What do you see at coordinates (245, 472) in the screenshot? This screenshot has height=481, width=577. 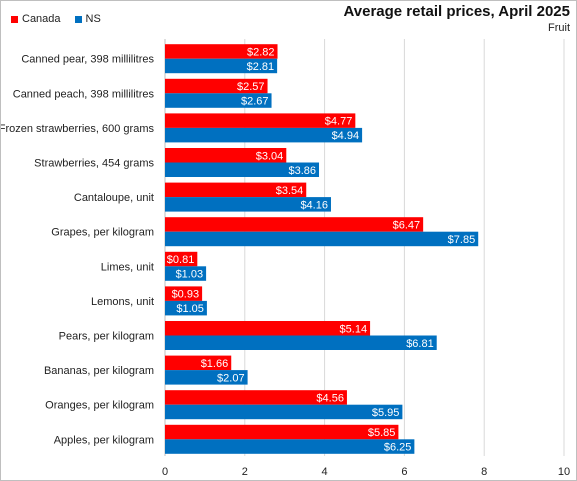 I see `x-tick-label: 2` at bounding box center [245, 472].